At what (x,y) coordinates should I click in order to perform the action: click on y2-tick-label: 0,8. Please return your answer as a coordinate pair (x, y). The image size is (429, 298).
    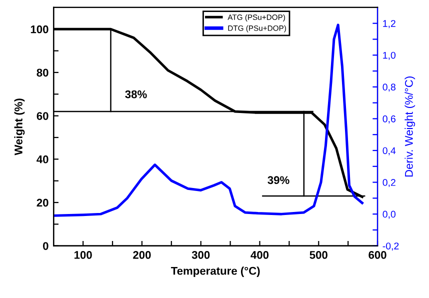
    Looking at the image, I should click on (389, 88).